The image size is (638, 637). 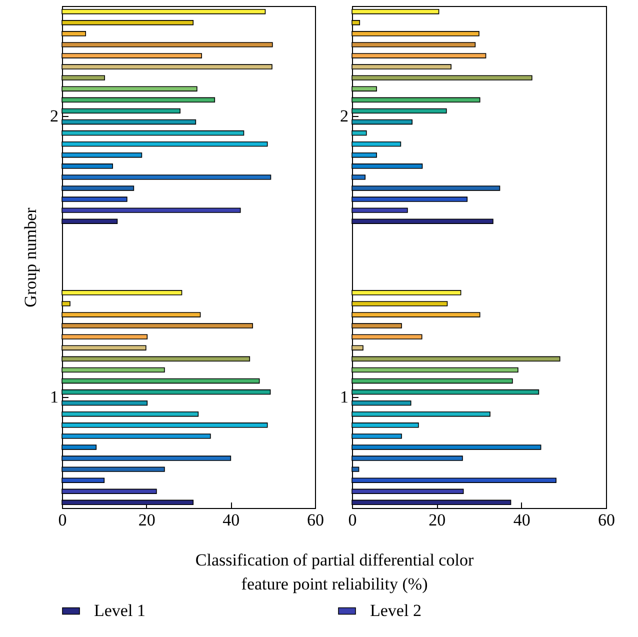 What do you see at coordinates (30, 257) in the screenshot?
I see `y-axis-title: Group number` at bounding box center [30, 257].